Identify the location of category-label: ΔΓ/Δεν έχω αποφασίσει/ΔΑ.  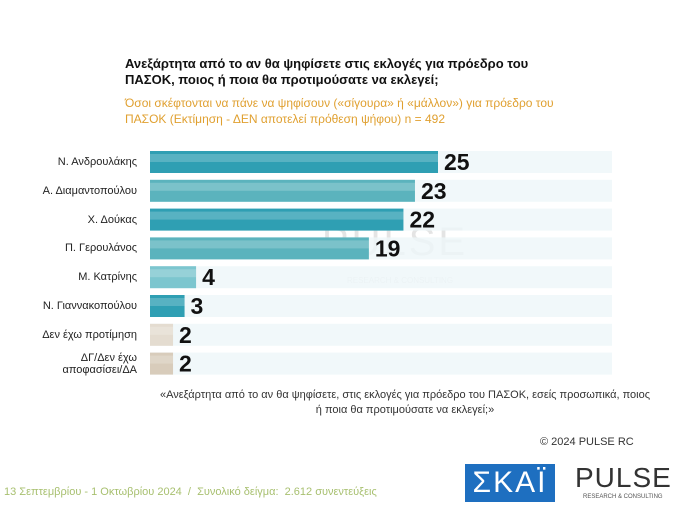
(99, 363).